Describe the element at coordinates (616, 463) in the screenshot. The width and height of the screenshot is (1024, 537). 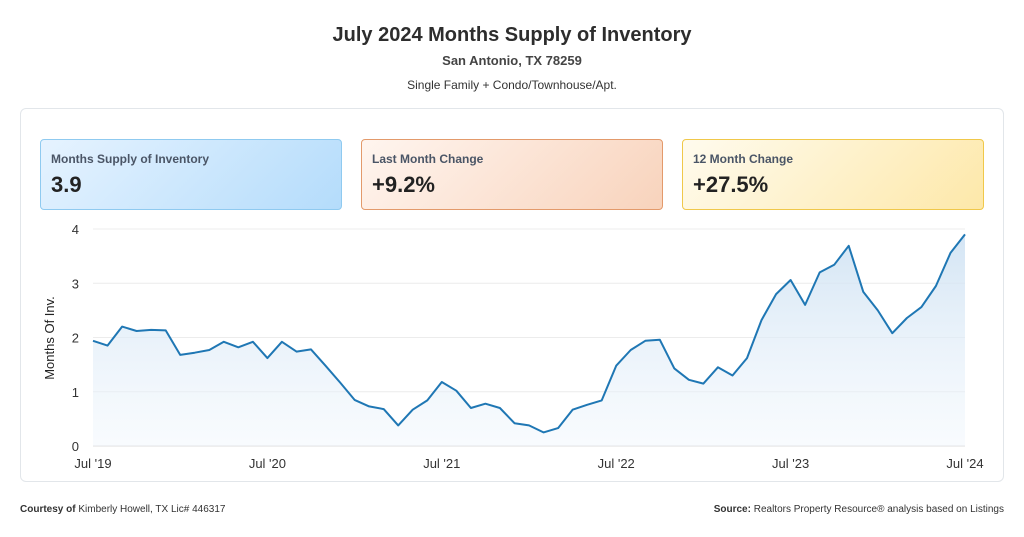
I see `x-tick-label: Jul '22` at that location.